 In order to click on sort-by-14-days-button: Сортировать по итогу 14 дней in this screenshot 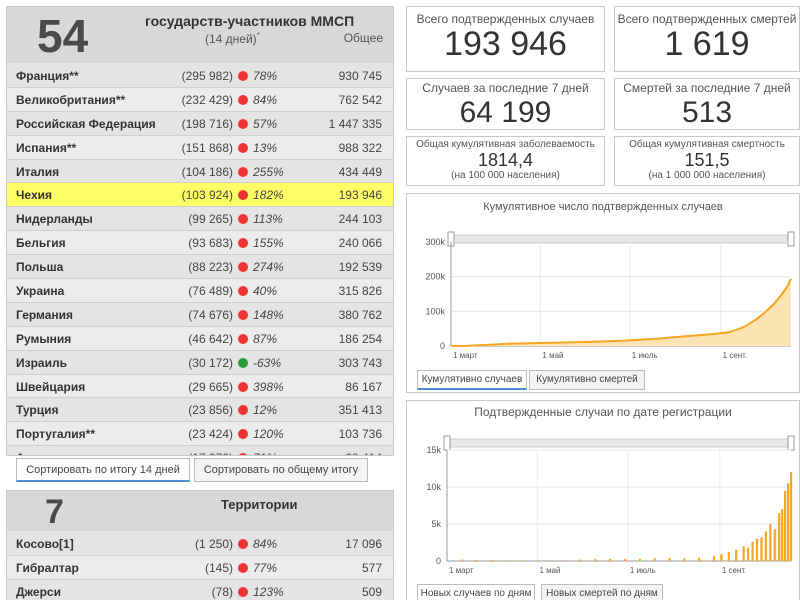, I will do `click(103, 470)`.